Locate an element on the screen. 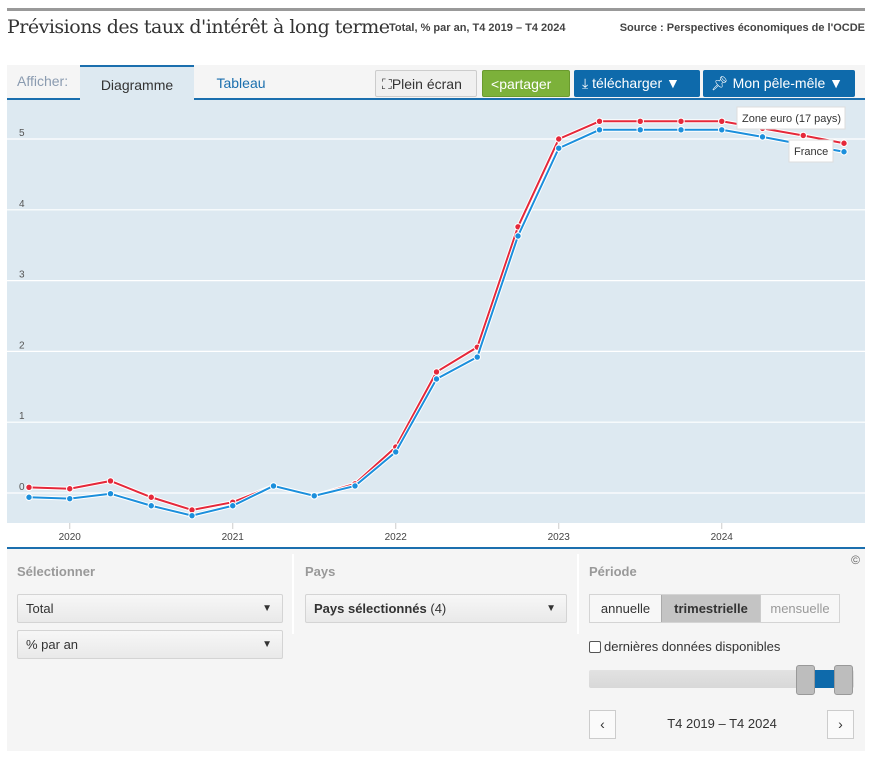 Image resolution: width=881 pixels, height=769 pixels. download-button: ⤓ télécharger ▼ is located at coordinates (637, 83).